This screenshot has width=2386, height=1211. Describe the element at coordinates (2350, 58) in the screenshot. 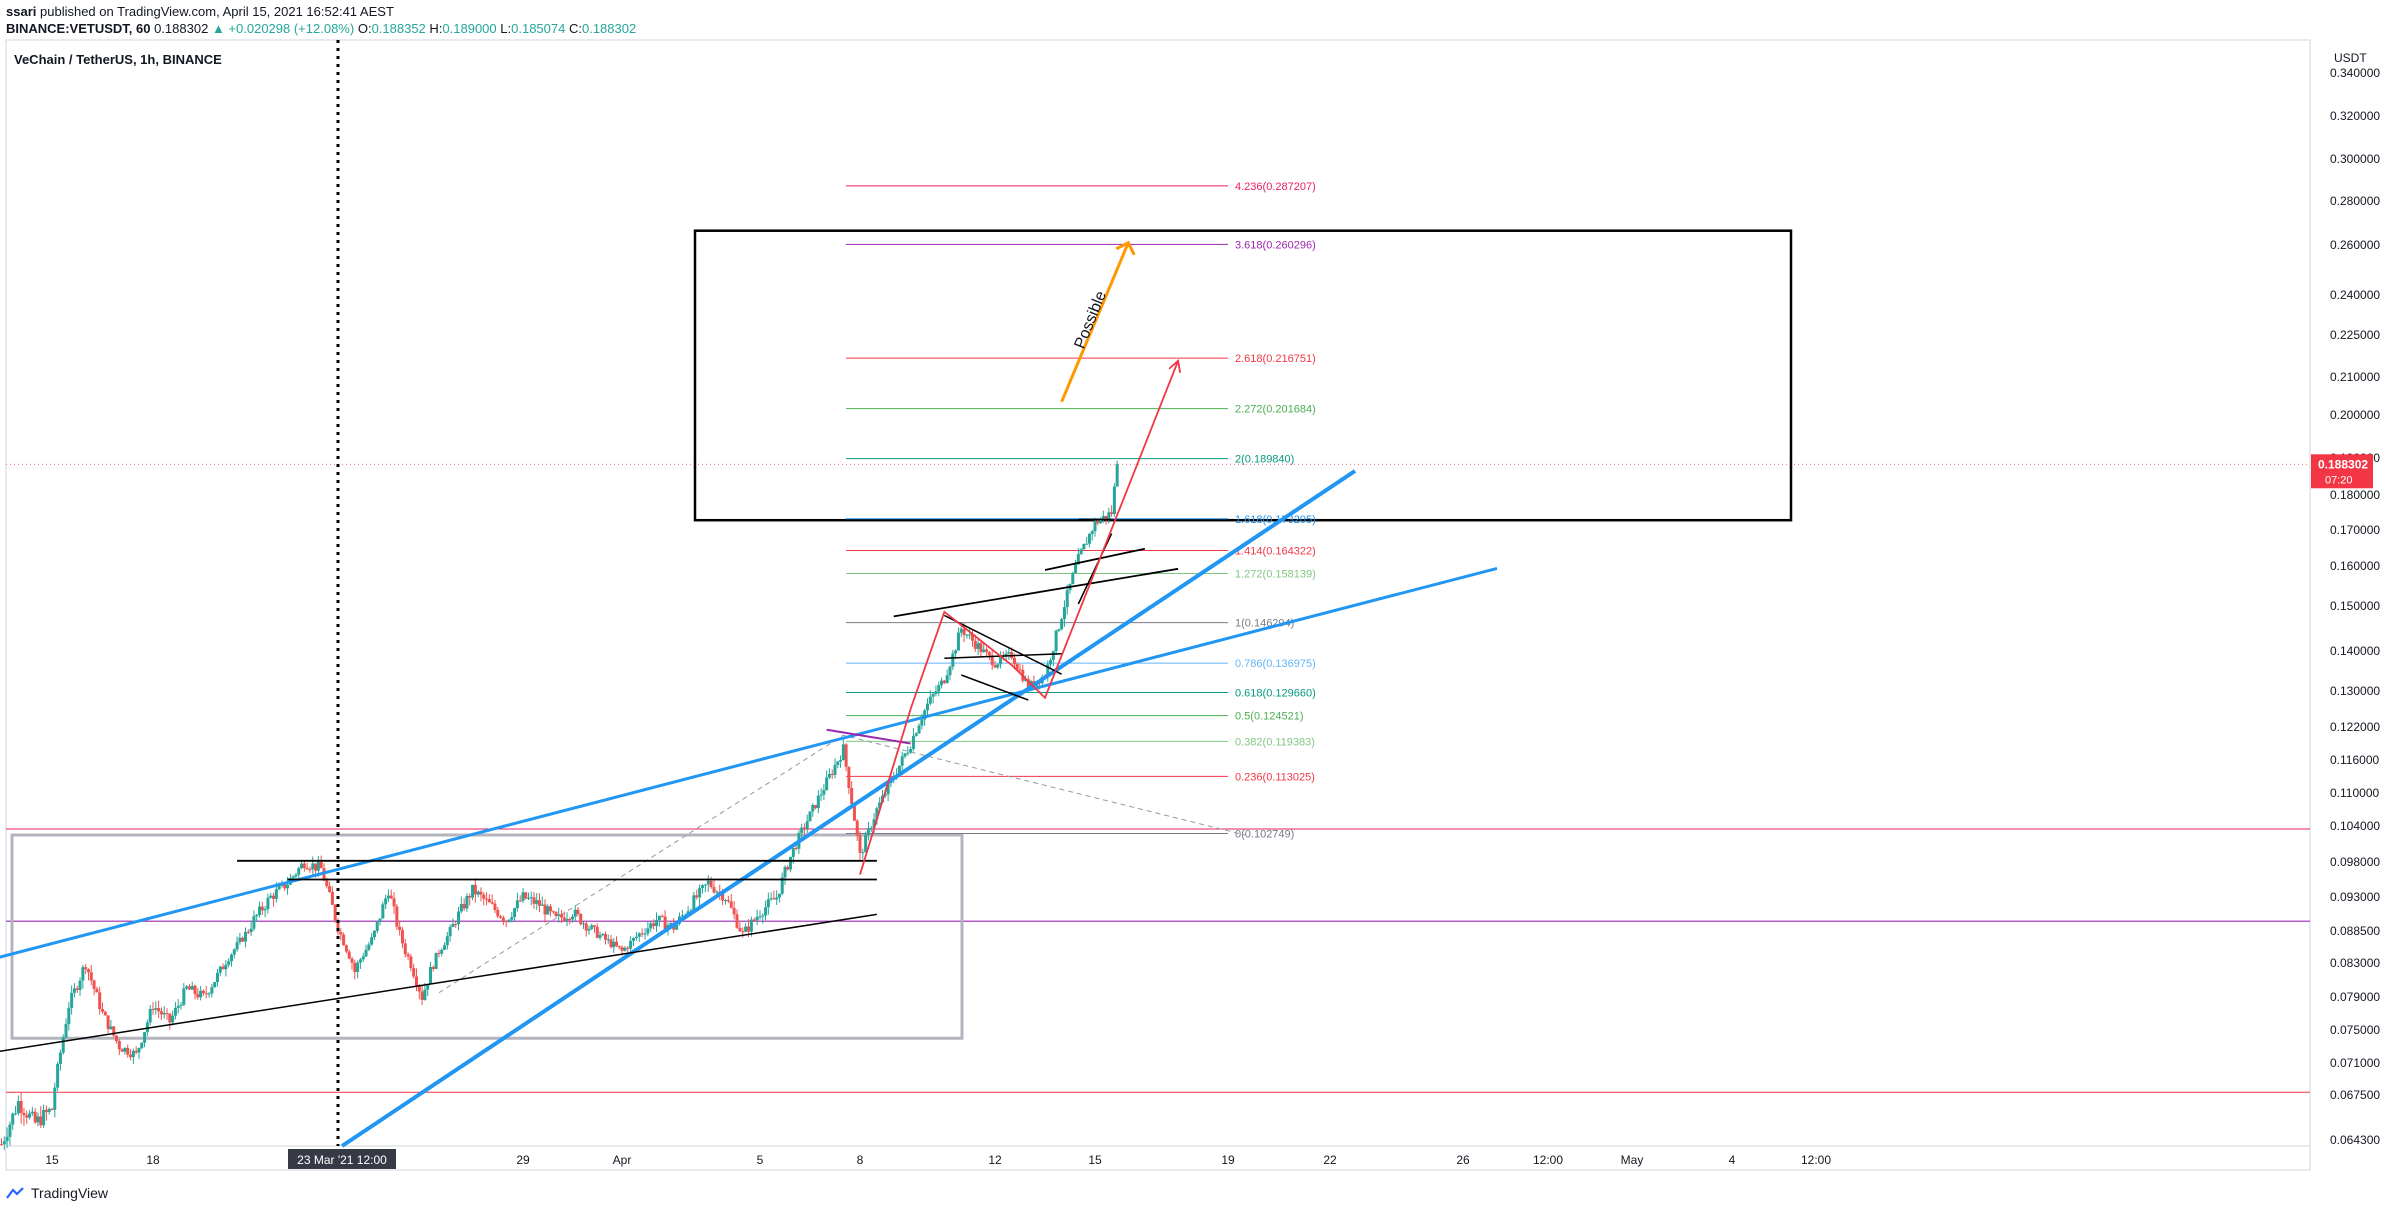

I see `price-axis-unit: USDT` at that location.